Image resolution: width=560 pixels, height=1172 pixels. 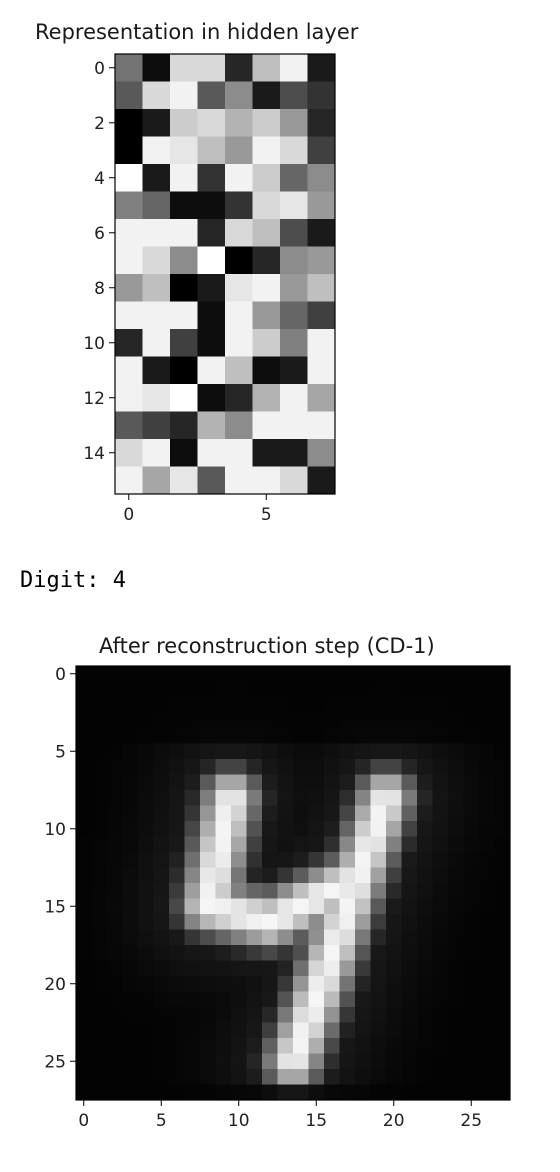 I want to click on reconstruction-x-tick-label: 10, so click(x=239, y=1121).